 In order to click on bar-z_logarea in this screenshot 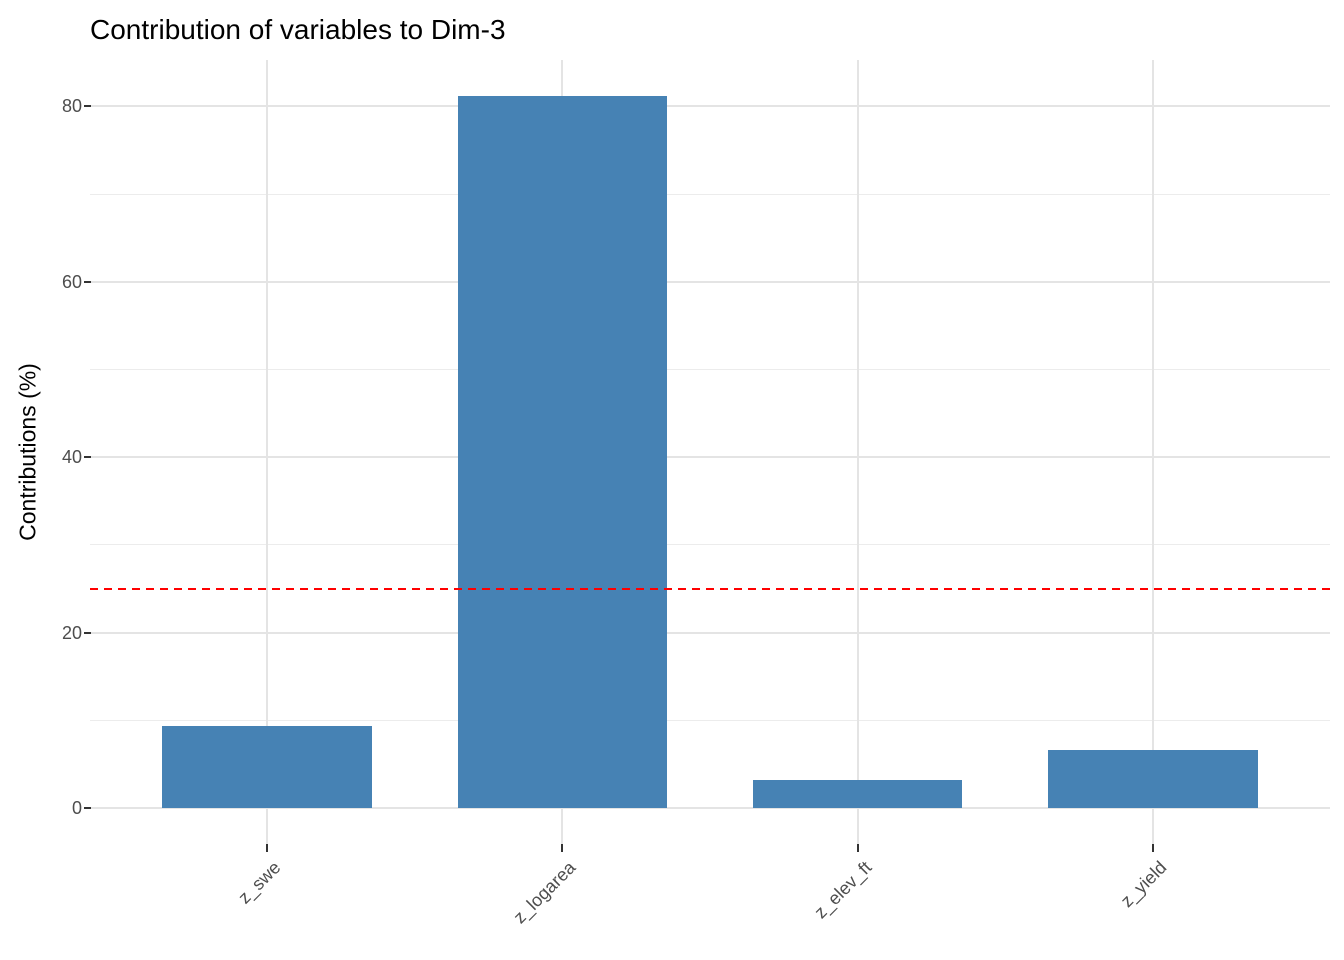, I will do `click(562, 452)`.